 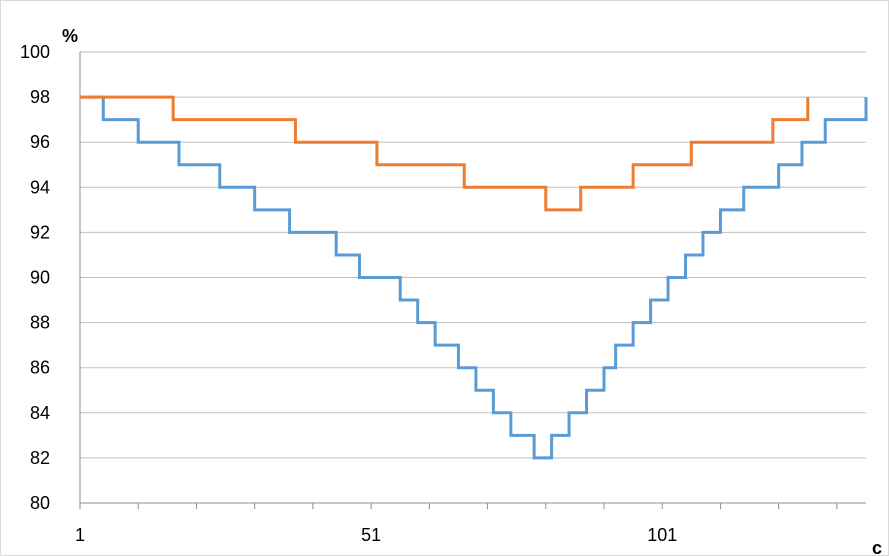 What do you see at coordinates (40, 97) in the screenshot?
I see `y-tick-label: 98` at bounding box center [40, 97].